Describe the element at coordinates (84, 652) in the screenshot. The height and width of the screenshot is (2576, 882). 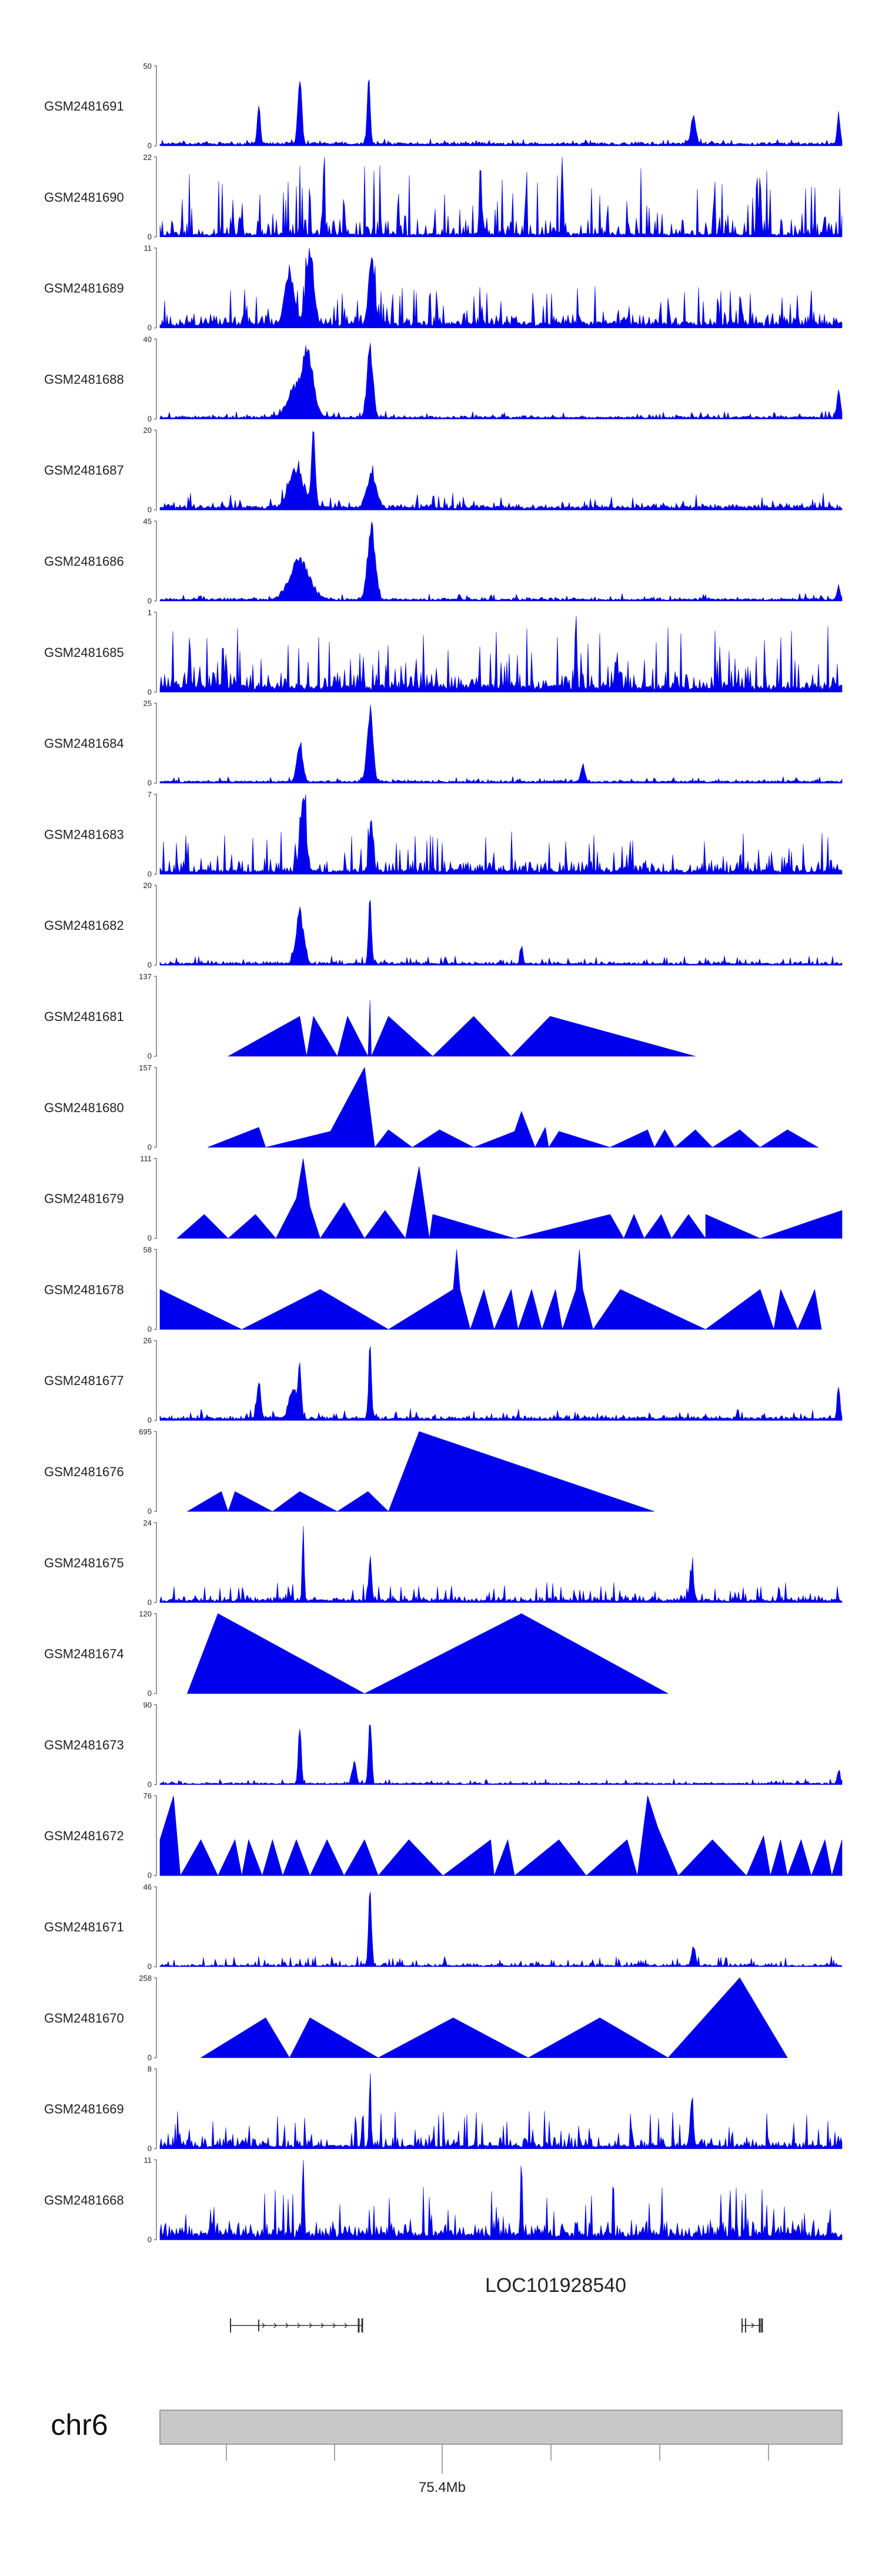
I see `track-label: GSM2481685` at that location.